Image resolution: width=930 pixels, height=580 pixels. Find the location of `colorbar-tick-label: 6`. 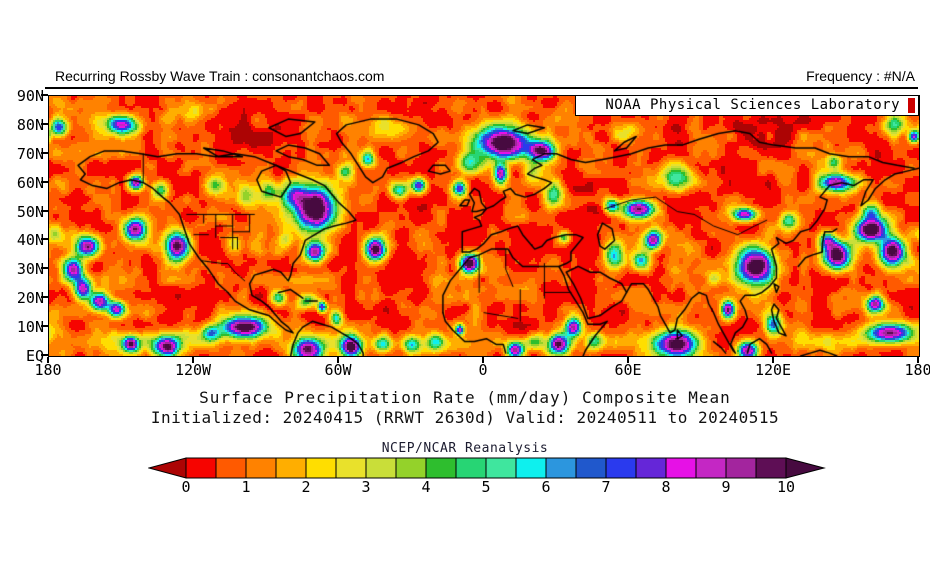

colorbar-tick-label: 6 is located at coordinates (546, 487).